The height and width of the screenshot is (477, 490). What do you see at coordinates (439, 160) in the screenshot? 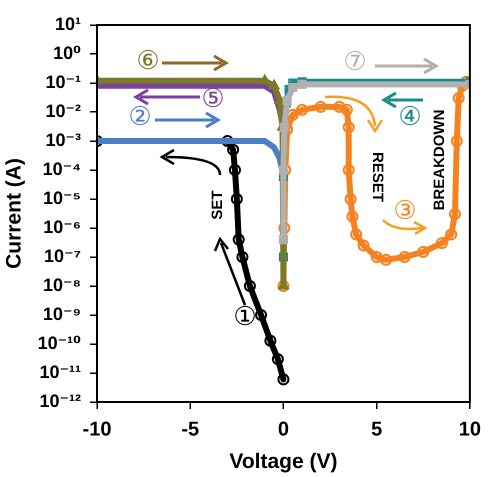
I see `annotation: BREAKDOWN` at bounding box center [439, 160].